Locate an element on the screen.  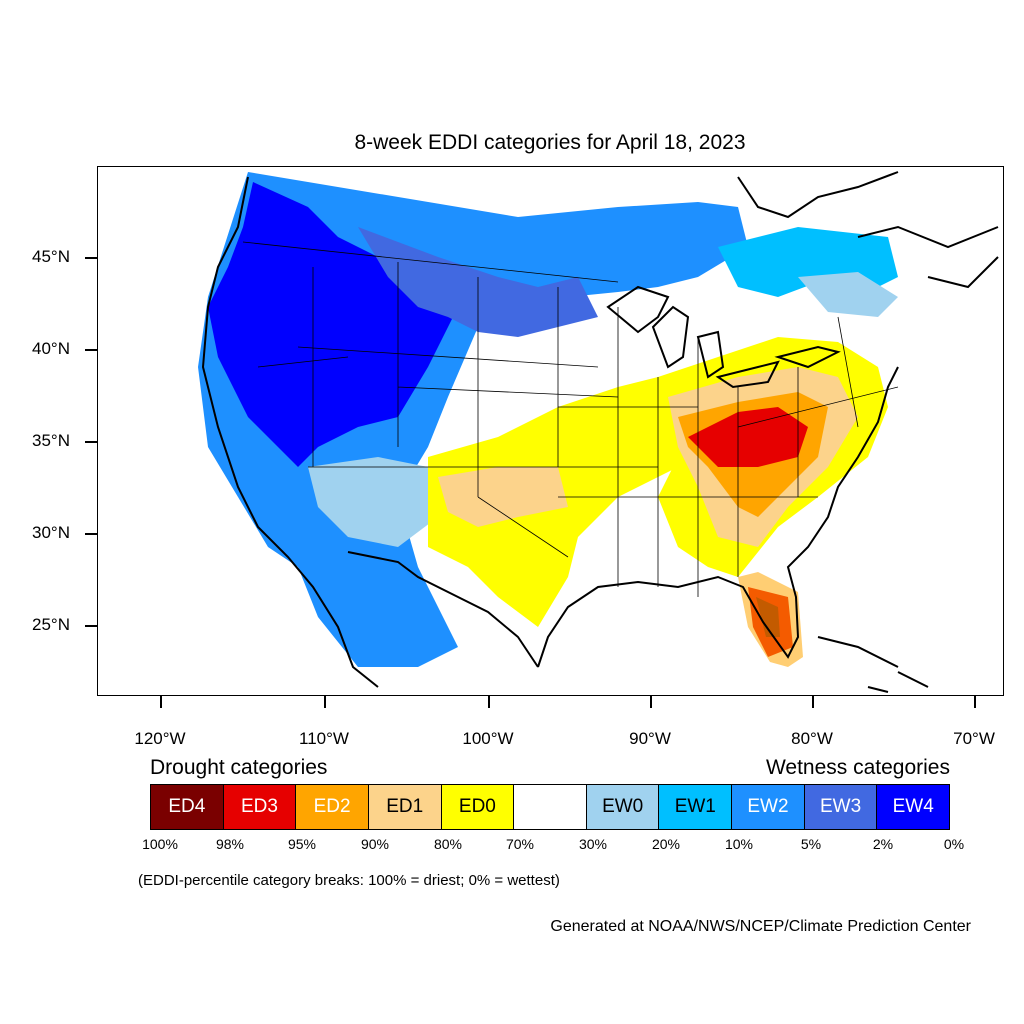
legend-color-bar: ED4 ED3 ED2 ED1 ED0 EW0 EW1 EW2 EW3 EW4 is located at coordinates (550, 807).